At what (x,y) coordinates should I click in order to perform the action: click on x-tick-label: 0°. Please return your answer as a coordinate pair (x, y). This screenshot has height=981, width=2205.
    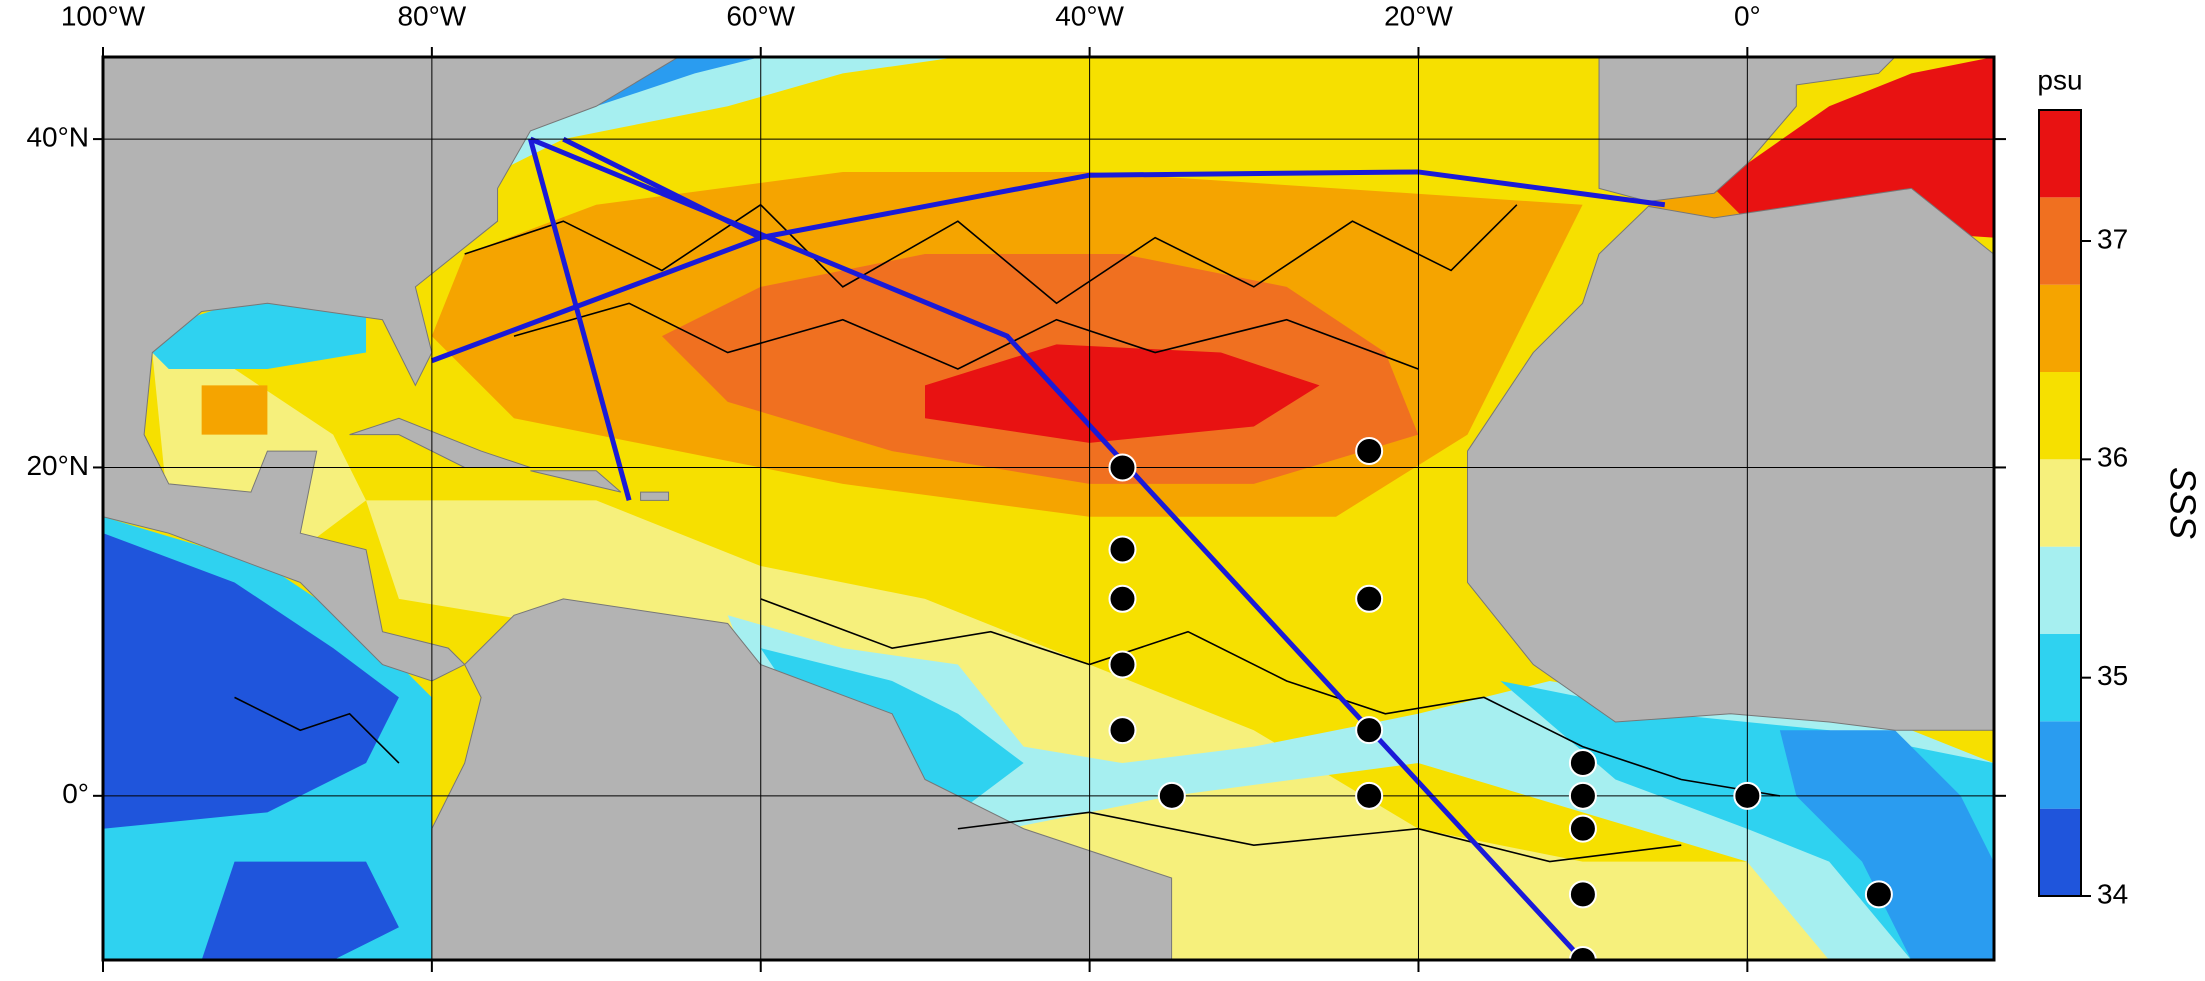
    Looking at the image, I should click on (1747, 15).